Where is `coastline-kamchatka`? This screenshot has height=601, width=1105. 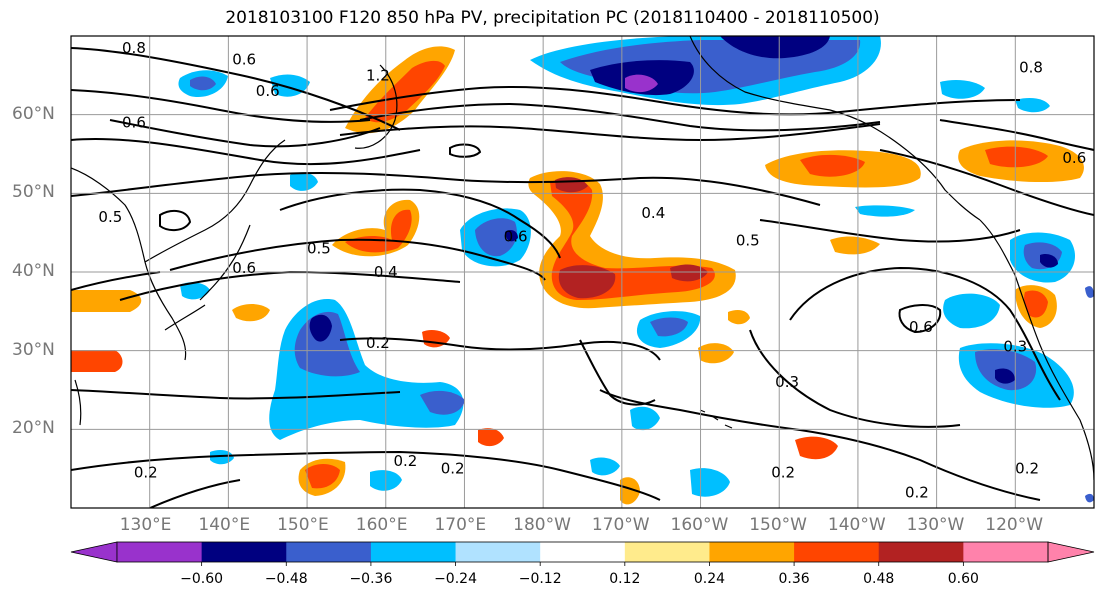 coastline-kamchatka is located at coordinates (376, 106).